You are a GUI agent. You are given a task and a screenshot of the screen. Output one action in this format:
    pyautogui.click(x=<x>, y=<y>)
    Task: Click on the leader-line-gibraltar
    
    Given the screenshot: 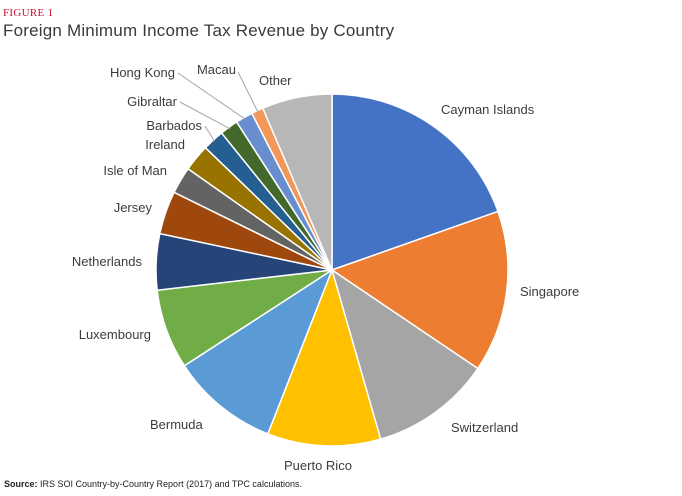 What is the action you would take?
    pyautogui.click(x=205, y=115)
    